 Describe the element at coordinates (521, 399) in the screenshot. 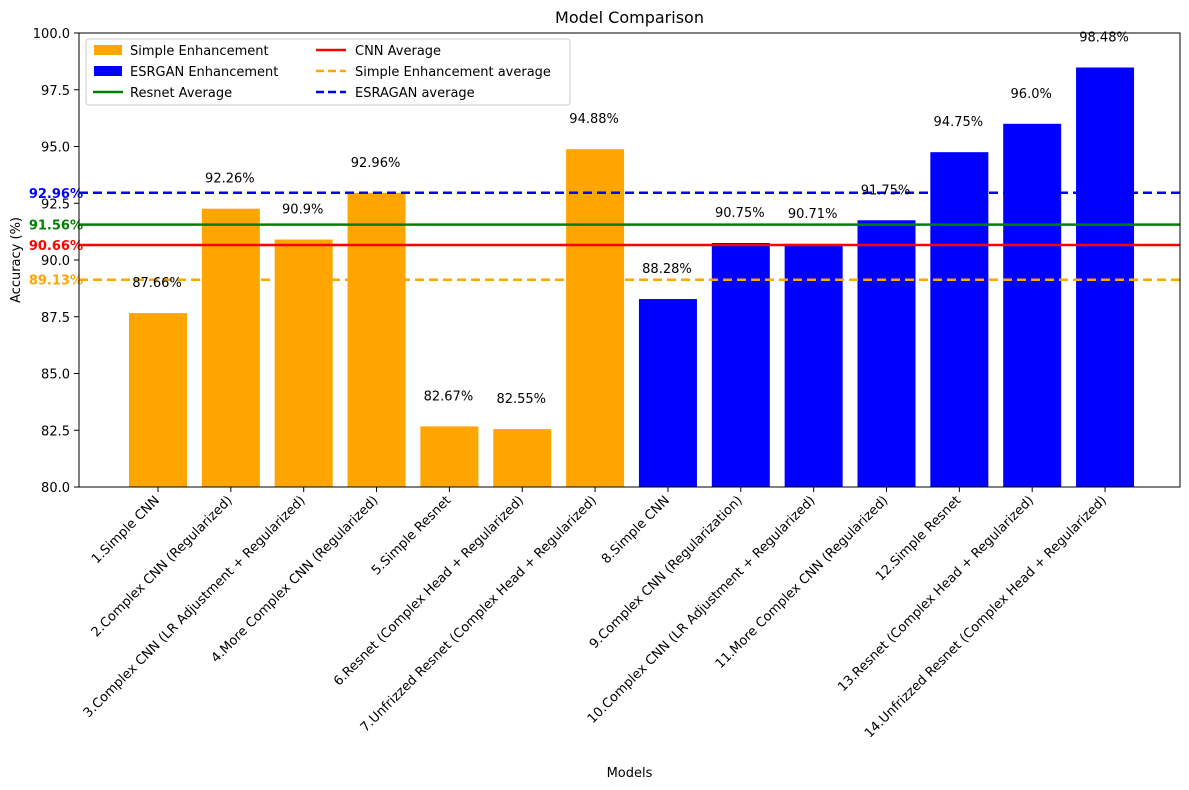

I see `data-label-6: 82.55%` at that location.